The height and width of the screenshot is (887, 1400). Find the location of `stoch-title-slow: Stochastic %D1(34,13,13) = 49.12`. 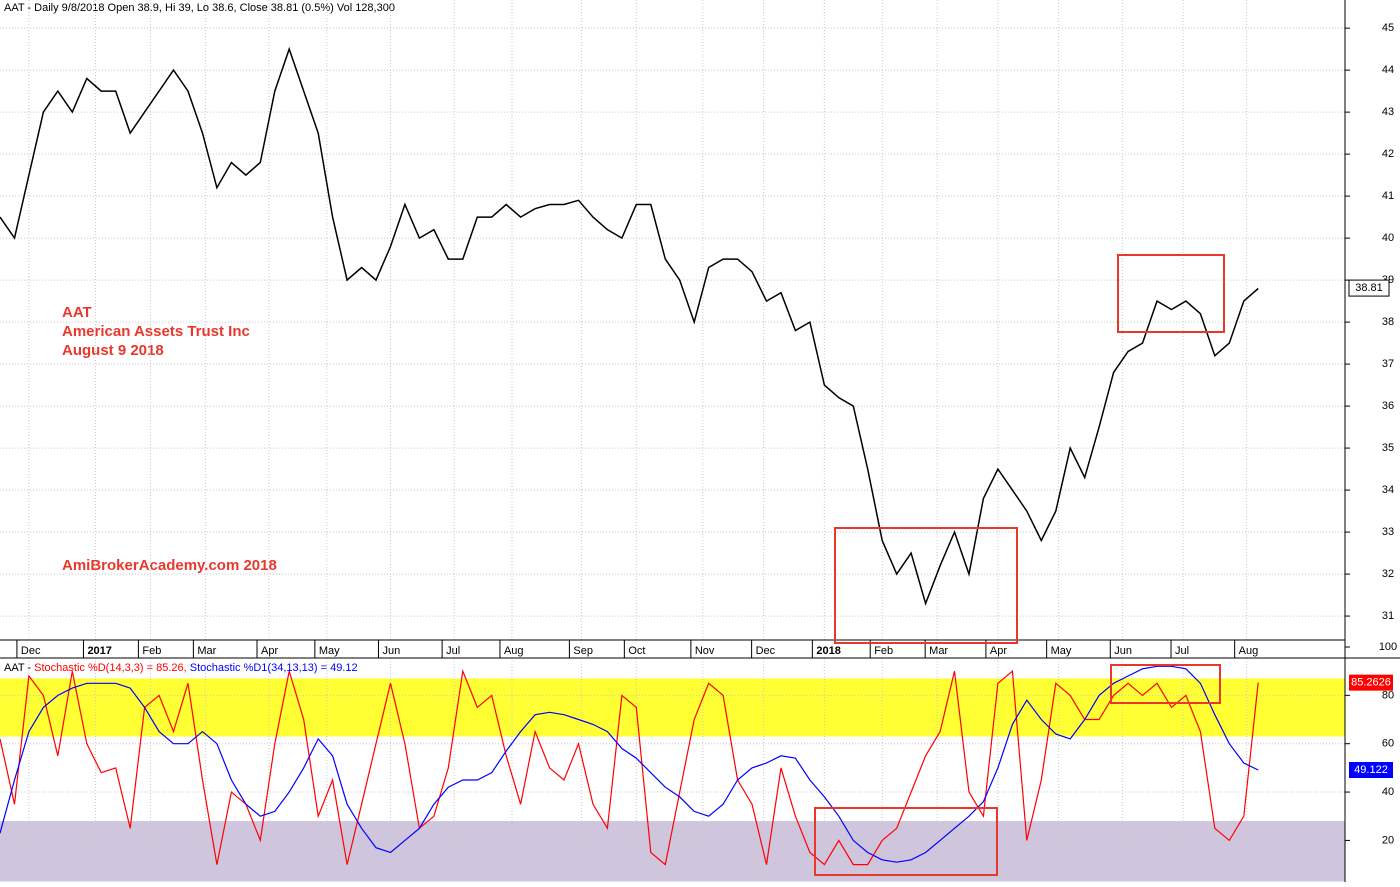

stoch-title-slow: Stochastic %D1(34,13,13) = 49.12 is located at coordinates (274, 668).